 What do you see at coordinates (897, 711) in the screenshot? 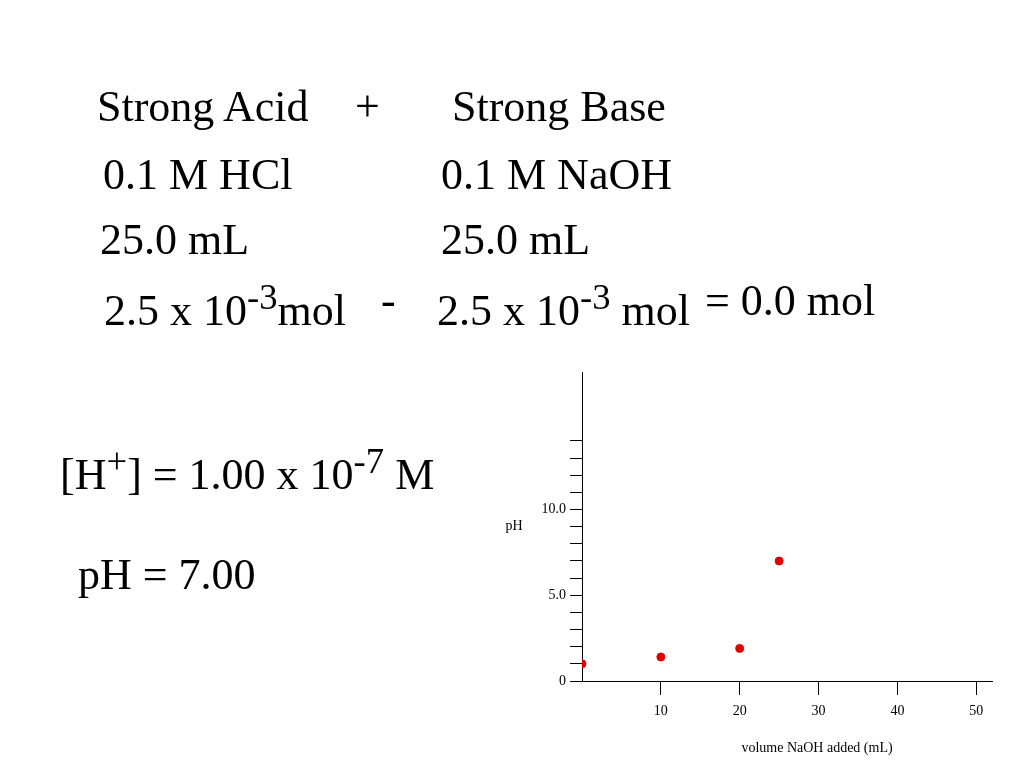
I see `x-tick-label: 40` at bounding box center [897, 711].